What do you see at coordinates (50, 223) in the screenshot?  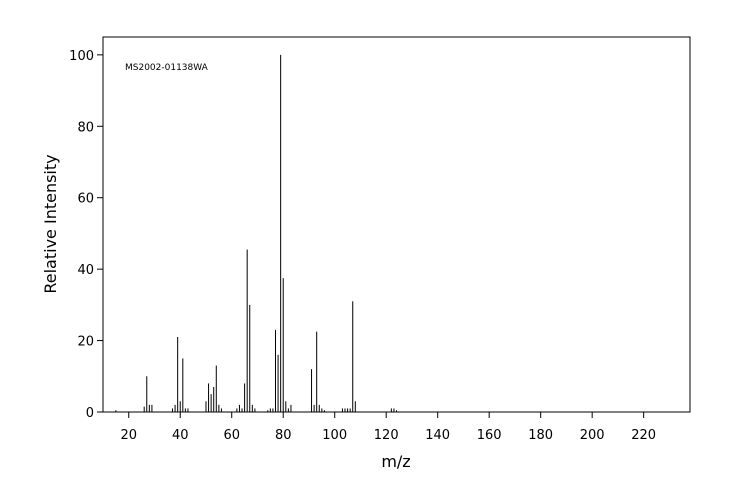 I see `y-axis-label: Relative Intensity` at bounding box center [50, 223].